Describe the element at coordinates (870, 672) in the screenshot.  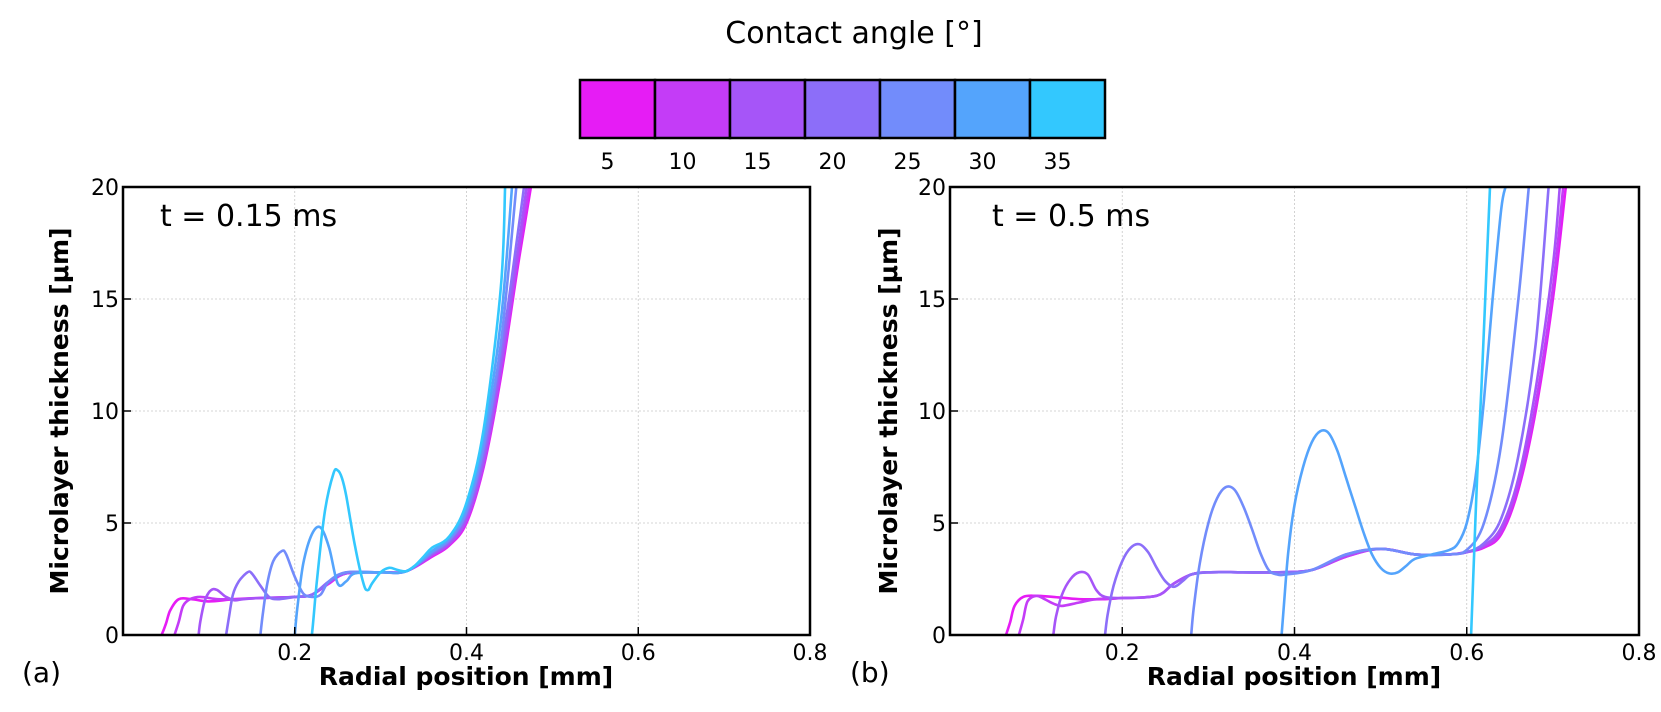
I see `panel-b-tag: (b)` at that location.